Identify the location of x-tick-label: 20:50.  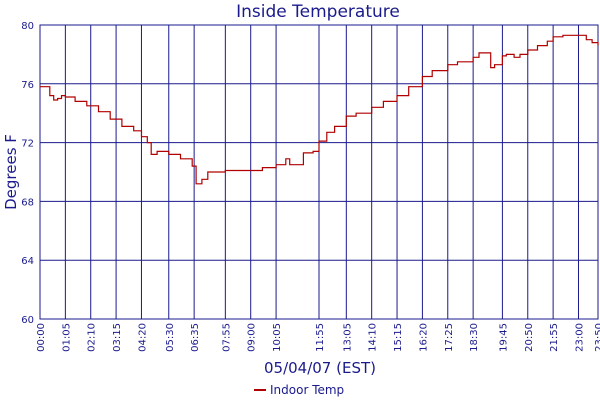
(529, 337).